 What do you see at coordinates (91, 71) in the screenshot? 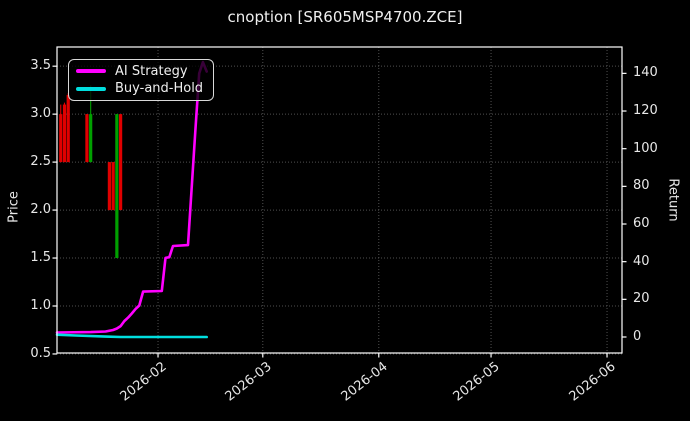
I see `legend-line-sample-magenta` at bounding box center [91, 71].